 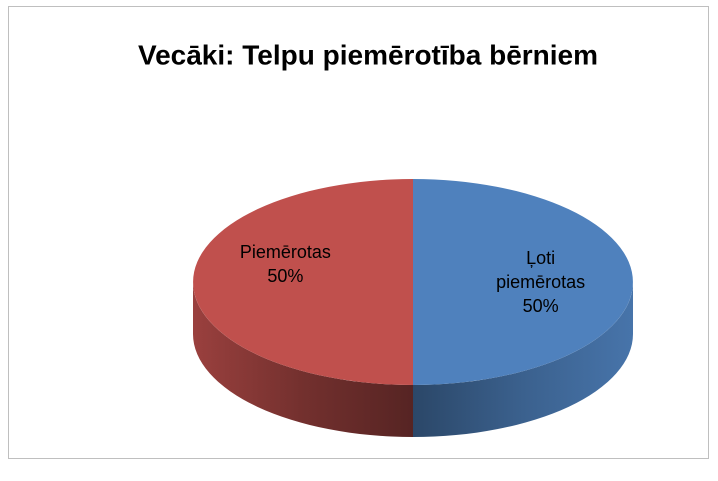 I want to click on chart-title: Vecāki: Telpu piemērotība bērniem, so click(x=368, y=54).